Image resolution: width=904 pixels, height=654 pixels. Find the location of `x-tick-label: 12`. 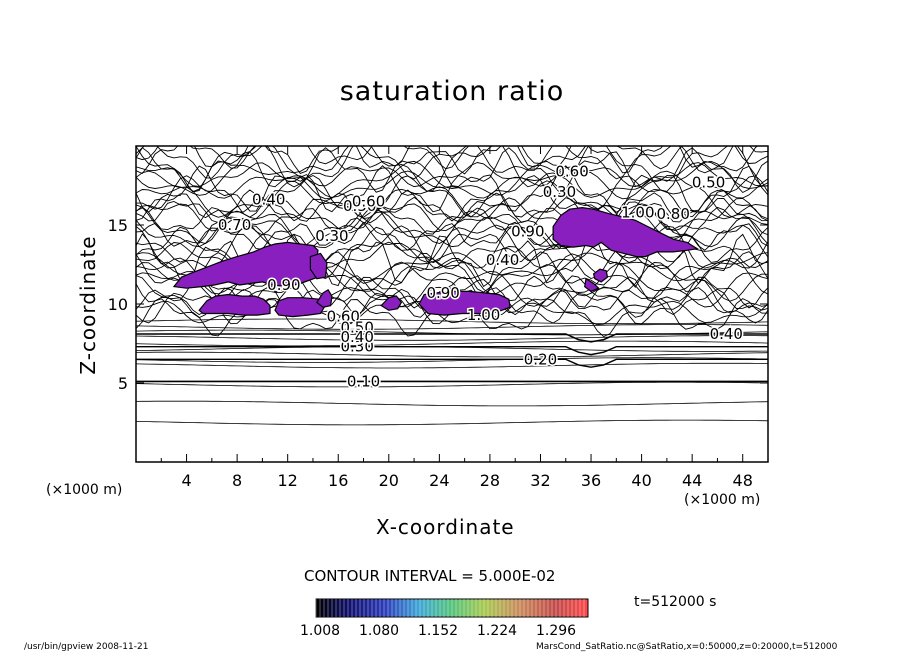

x-tick-label: 12 is located at coordinates (288, 480).